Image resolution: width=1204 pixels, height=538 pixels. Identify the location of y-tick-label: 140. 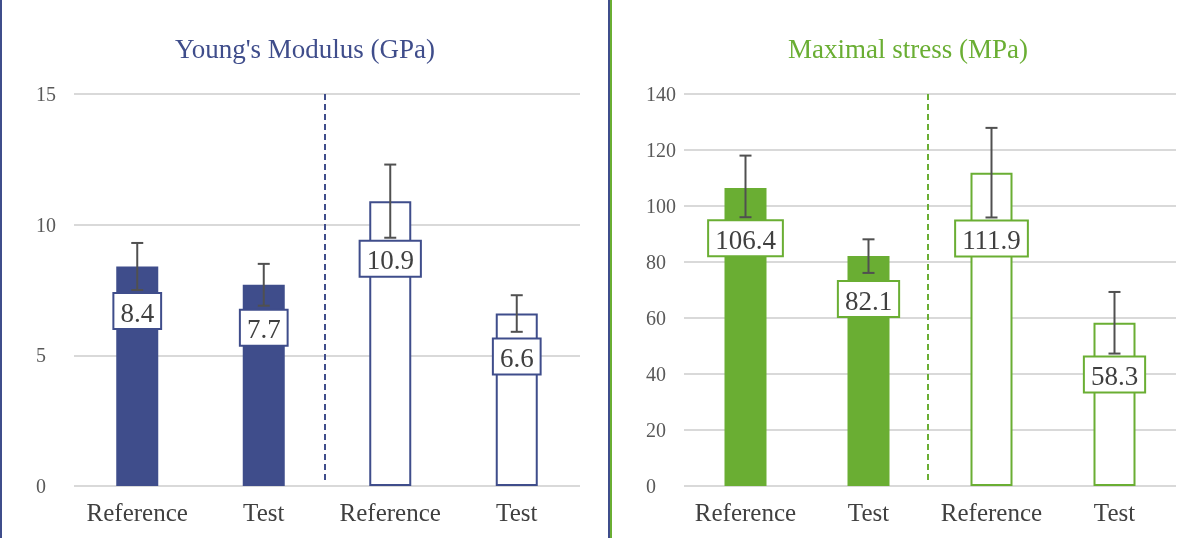
(661, 94).